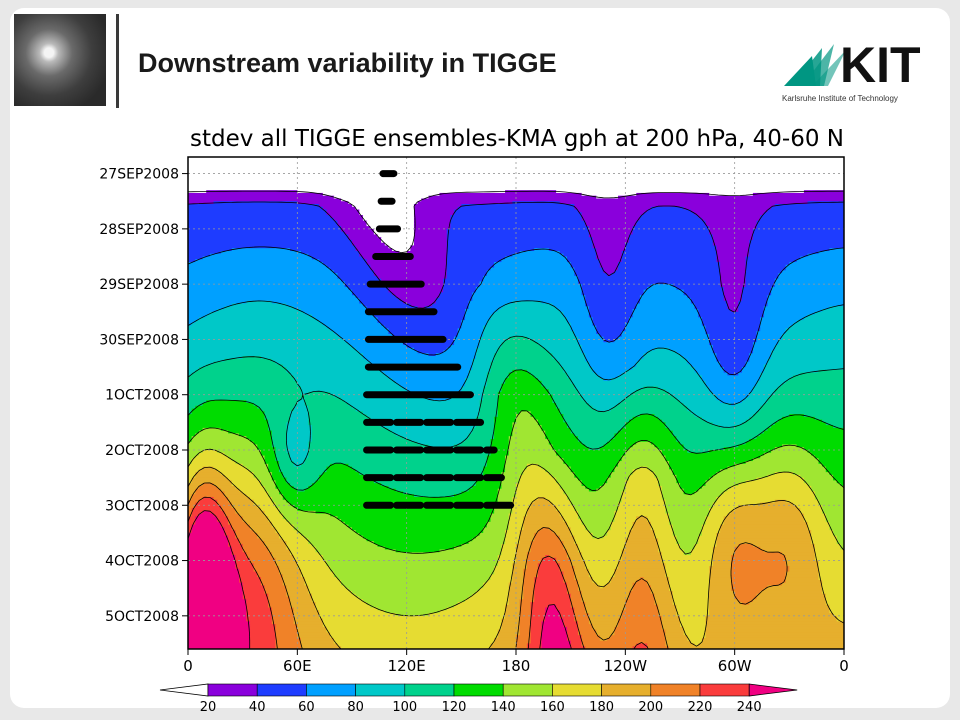 This screenshot has width=960, height=720. What do you see at coordinates (257, 707) in the screenshot?
I see `colorbar-label: 40` at bounding box center [257, 707].